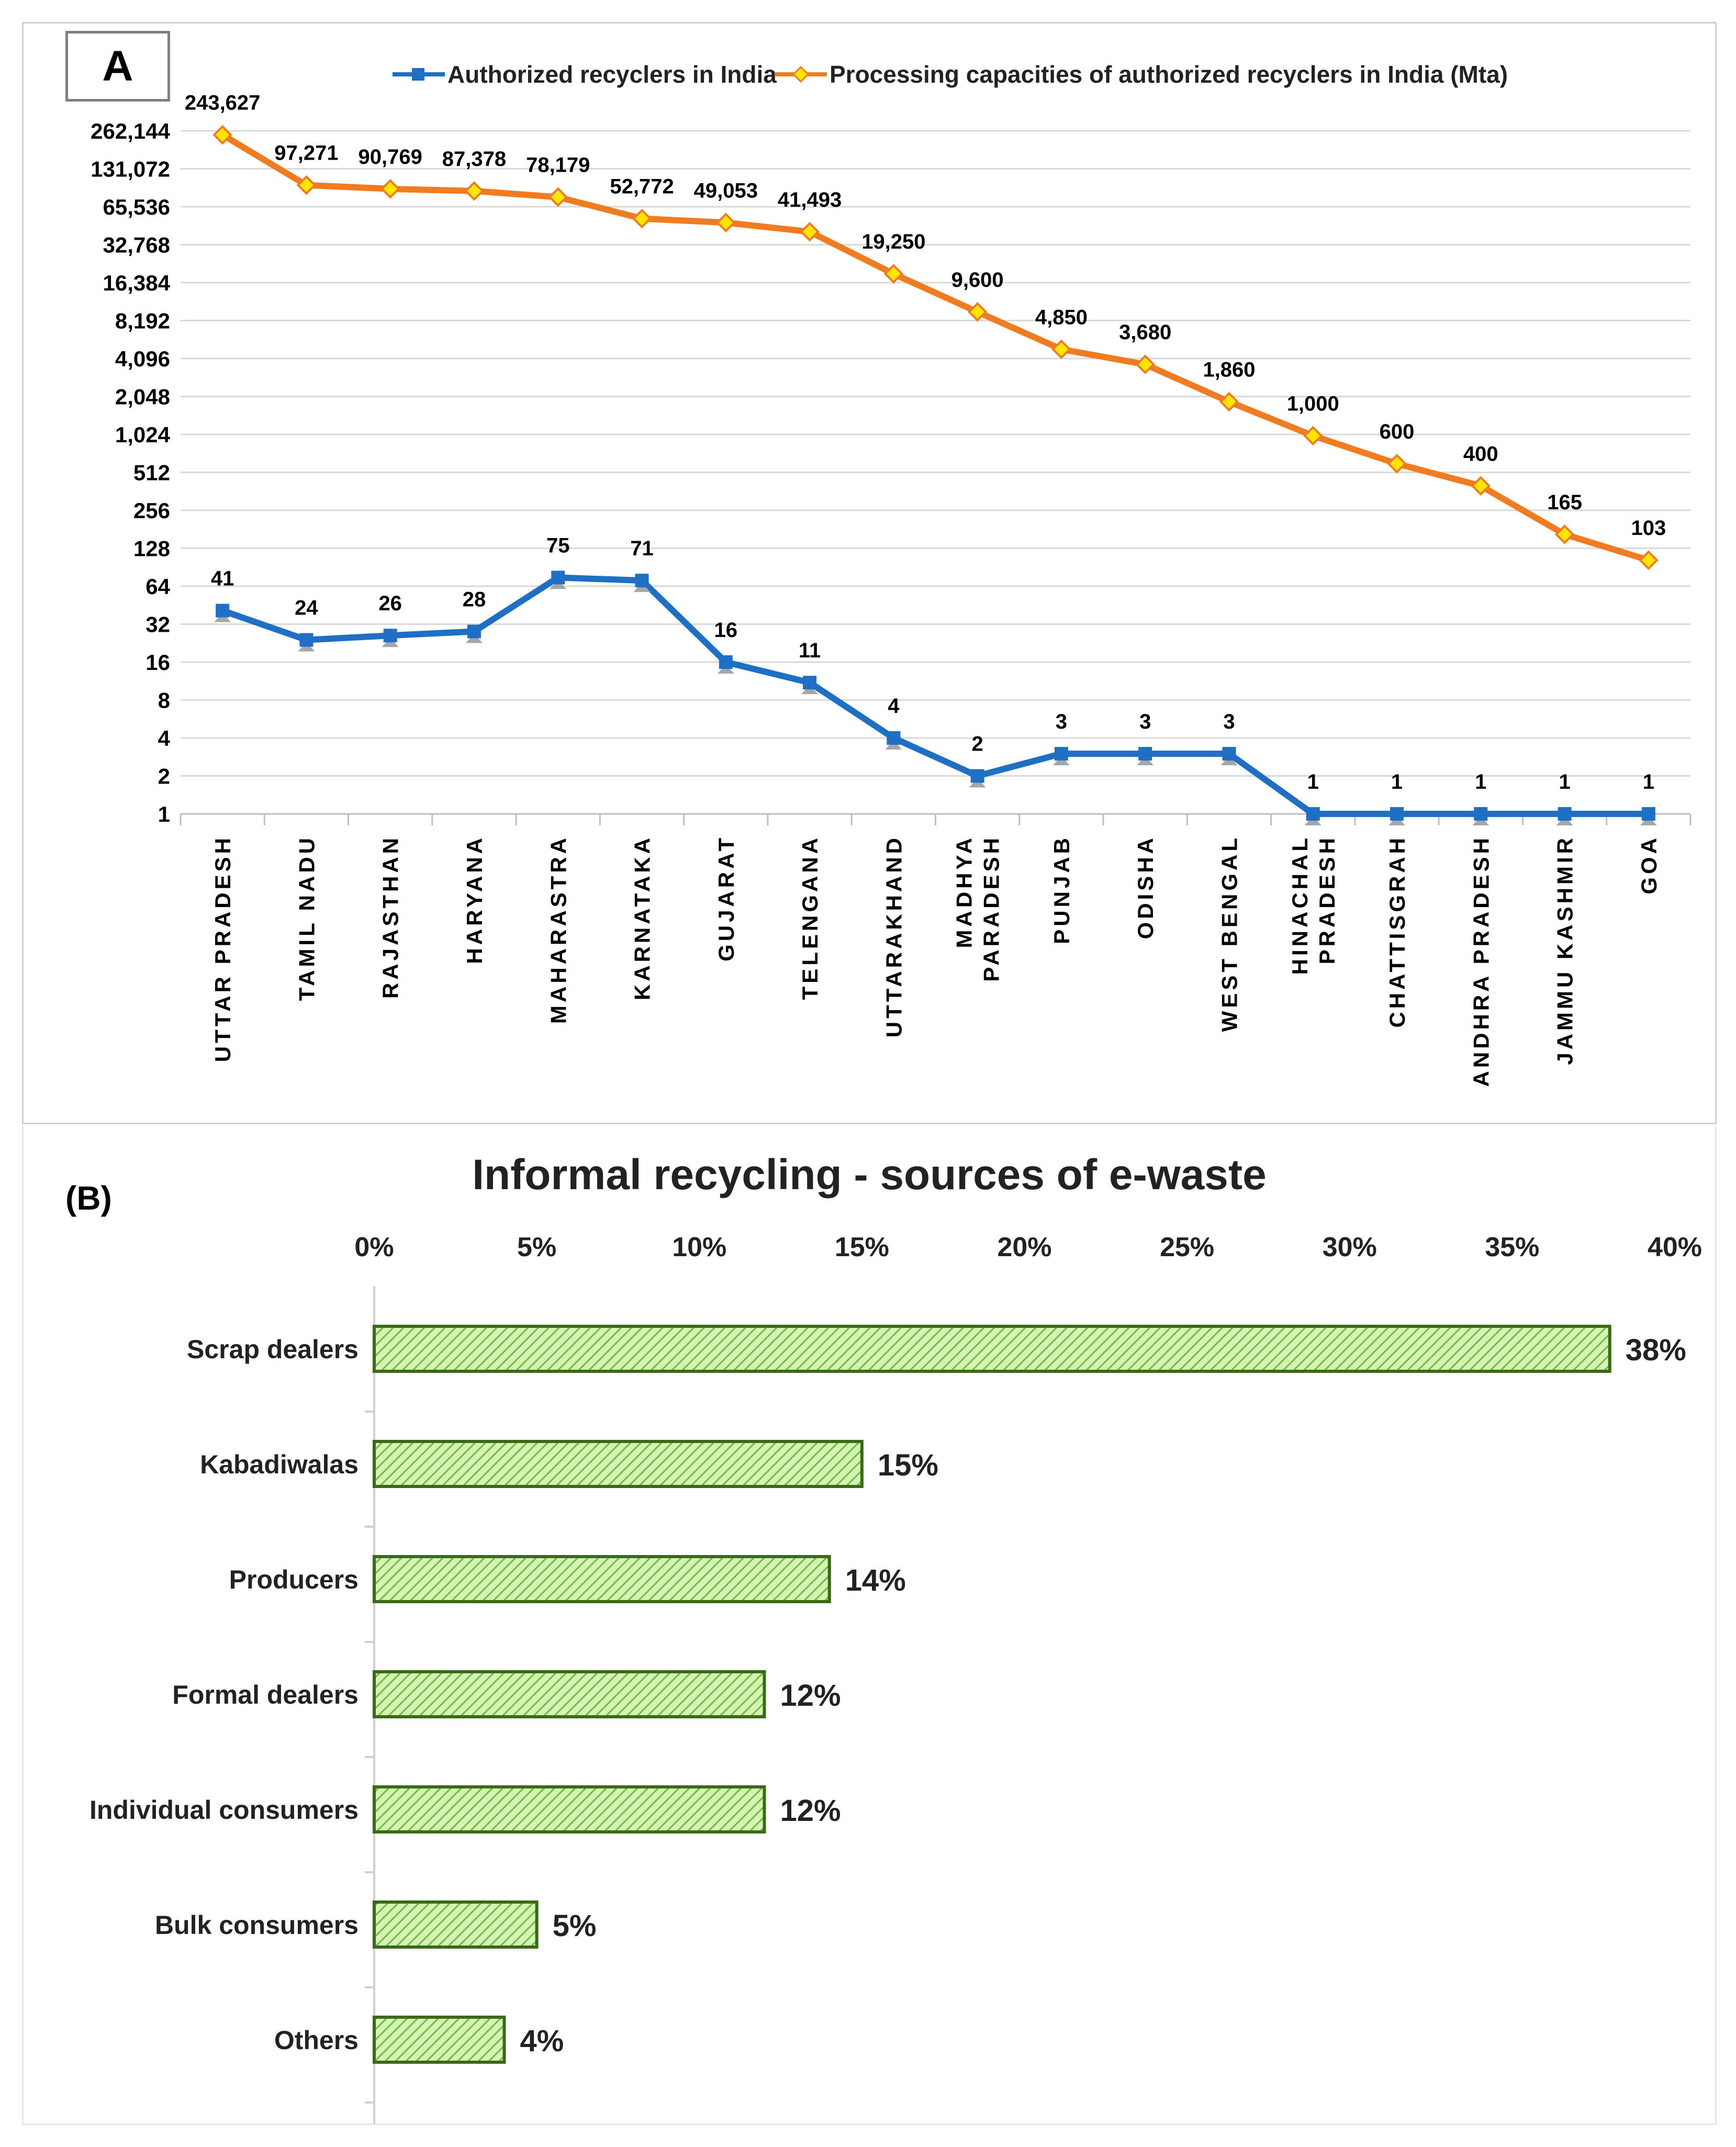 Image resolution: width=1736 pixels, height=2147 pixels. Describe the element at coordinates (1675, 1247) in the screenshot. I see `x-tick-label: 40%` at that location.